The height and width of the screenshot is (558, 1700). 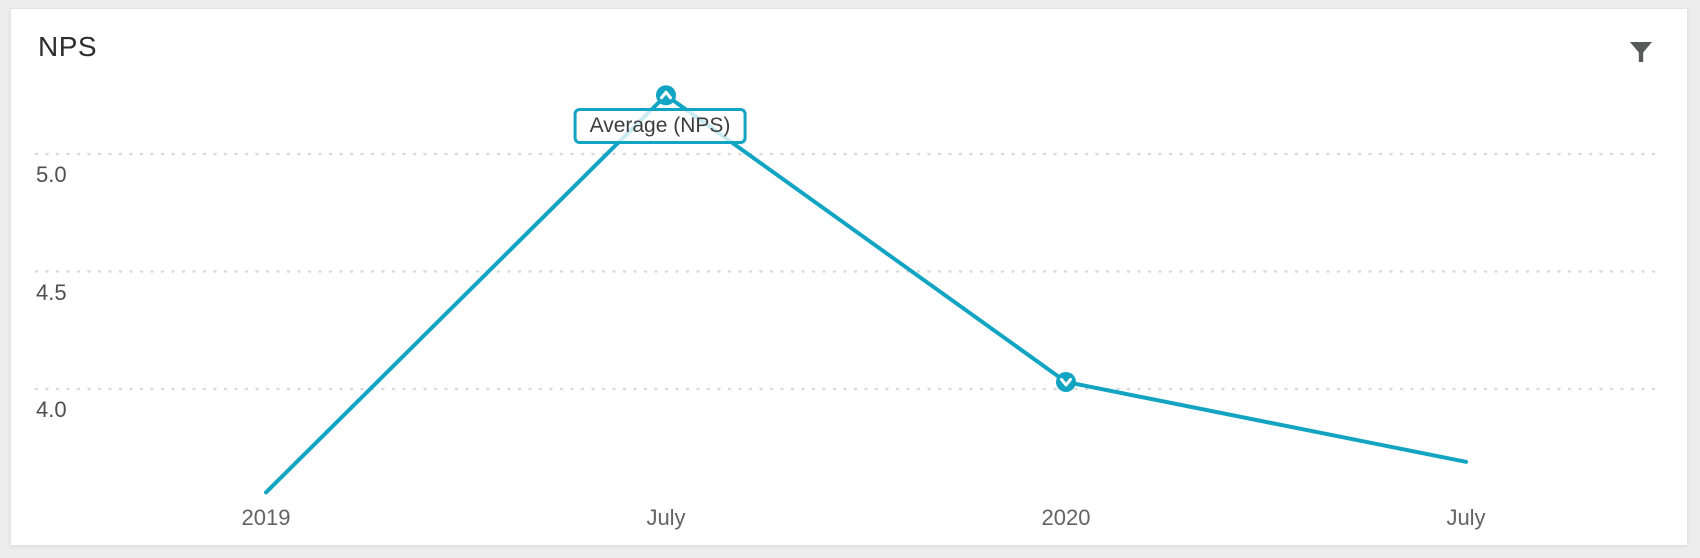 I want to click on widget-title: NPS, so click(x=68, y=46).